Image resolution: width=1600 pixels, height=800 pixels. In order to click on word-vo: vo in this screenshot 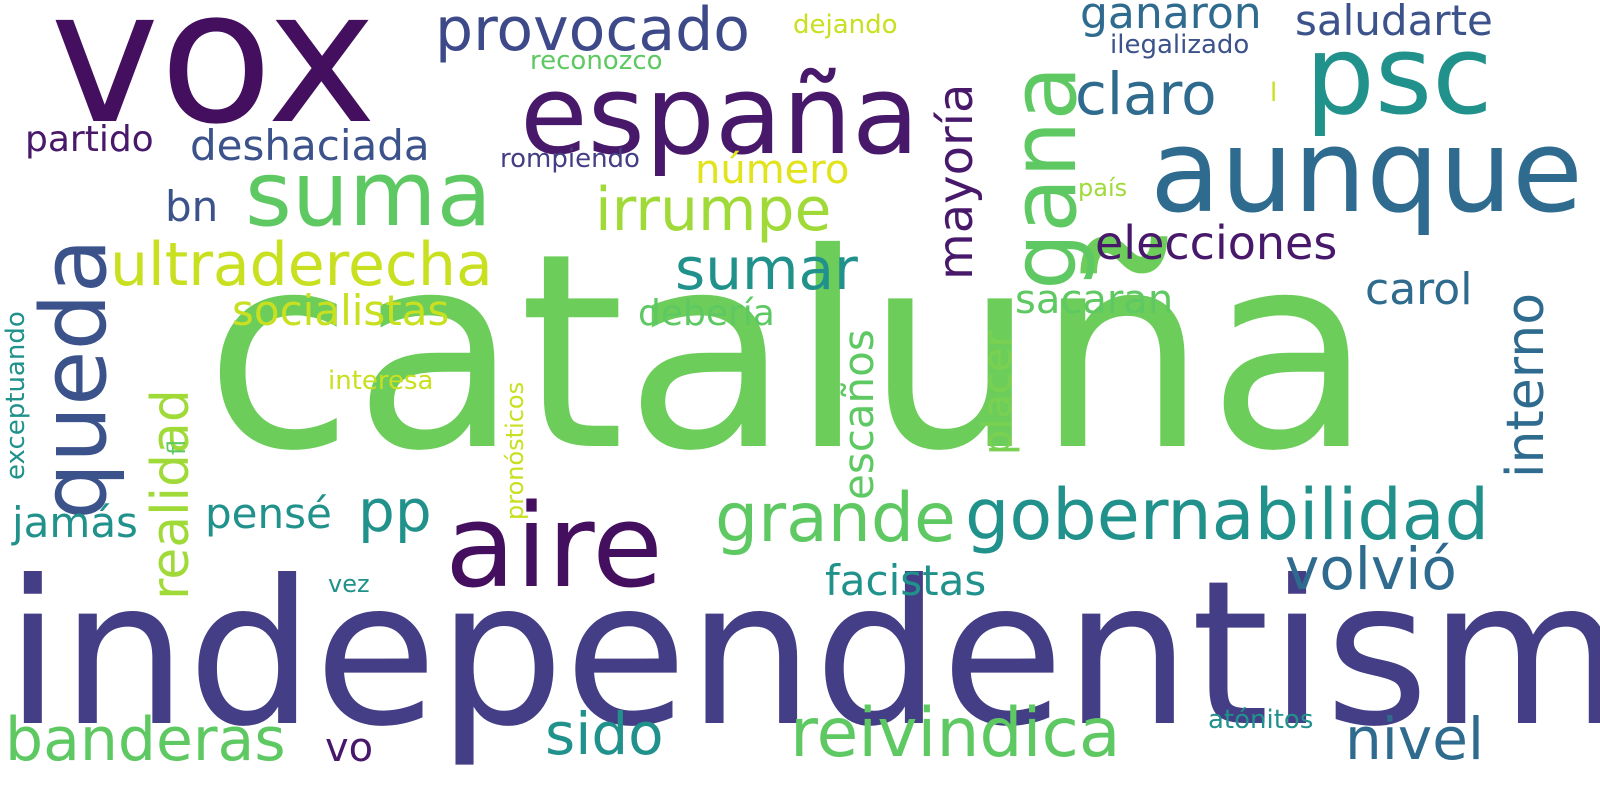, I will do `click(349, 748)`.